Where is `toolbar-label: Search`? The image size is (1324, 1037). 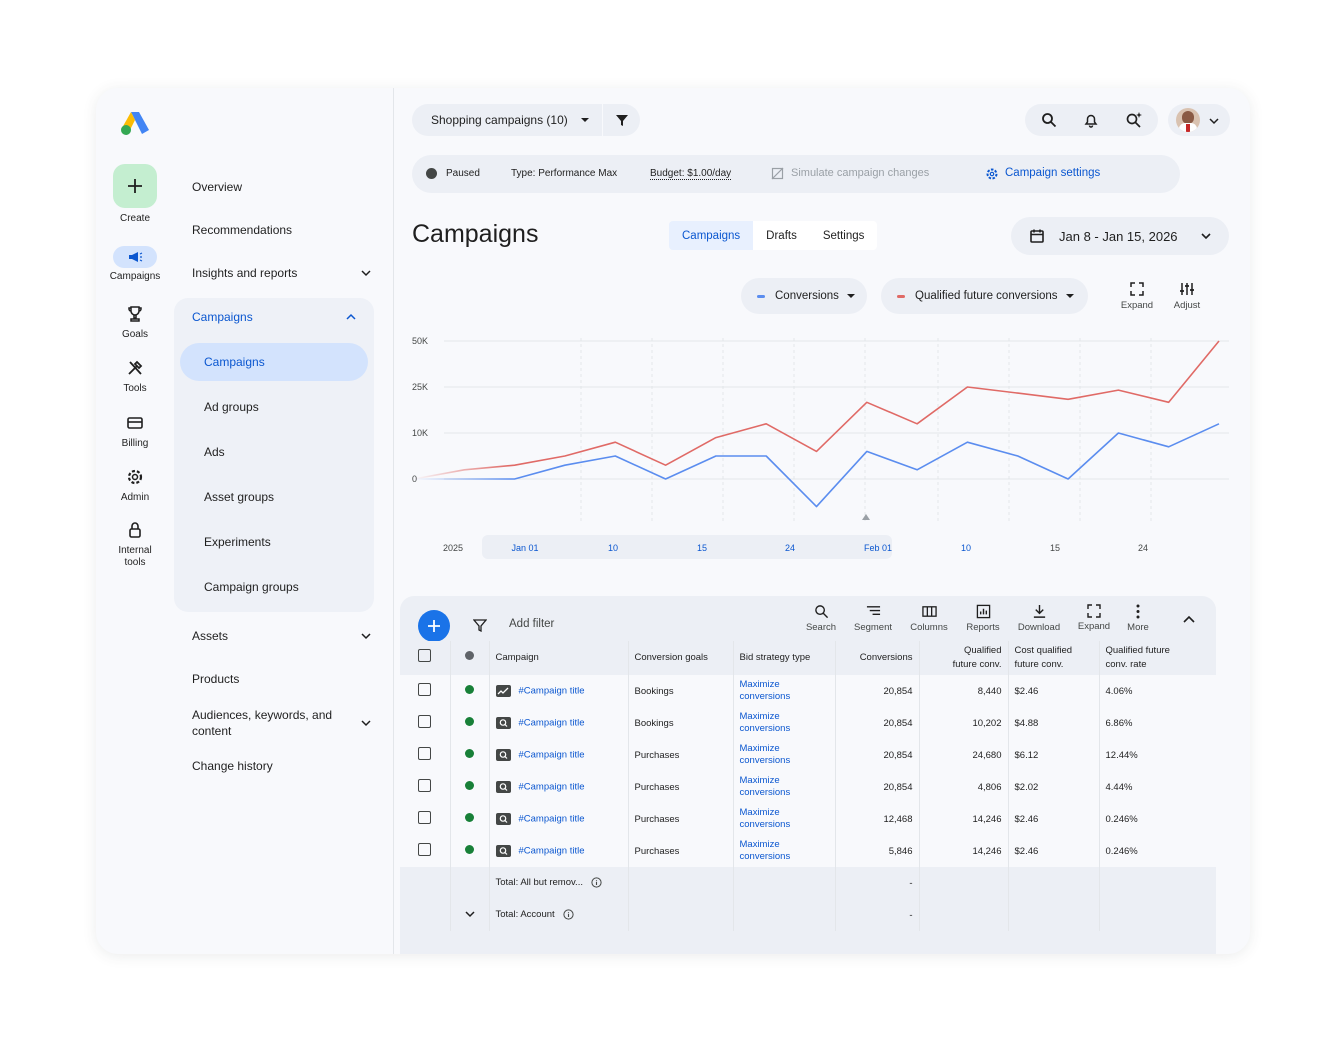
toolbar-label: Search is located at coordinates (821, 627).